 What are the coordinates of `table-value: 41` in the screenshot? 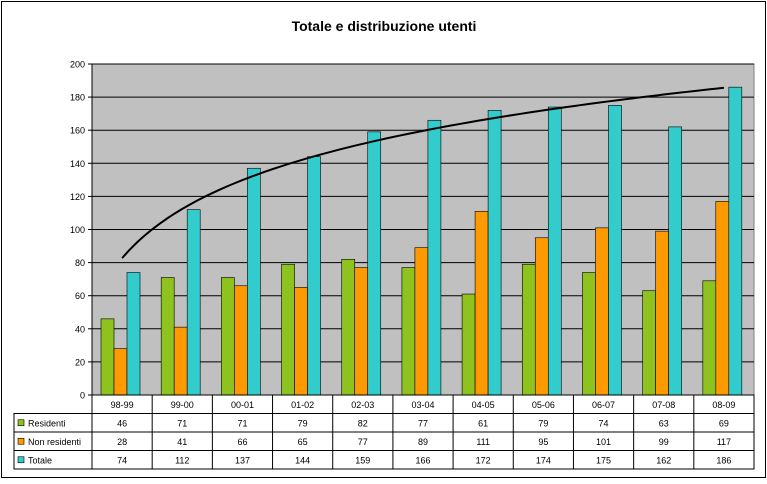 It's located at (182, 442).